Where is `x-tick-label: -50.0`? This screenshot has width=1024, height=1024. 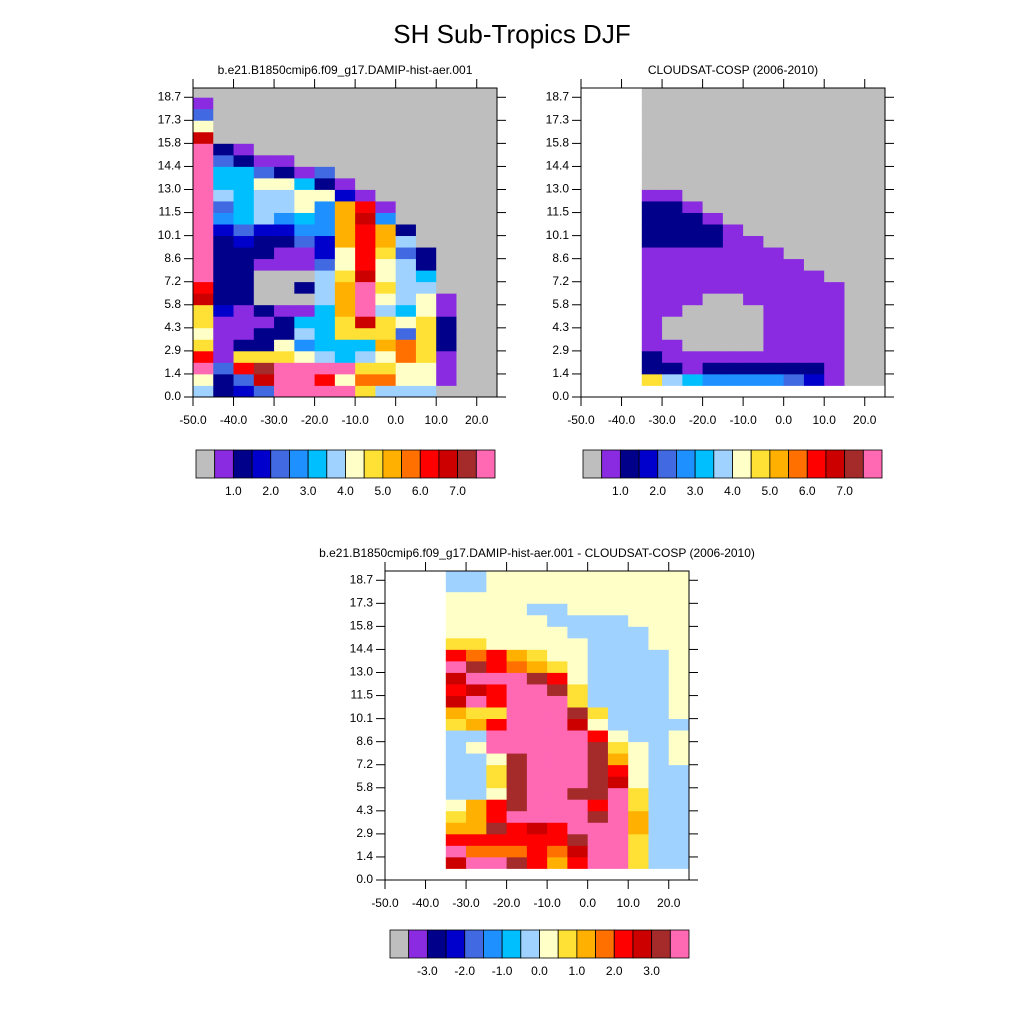
x-tick-label: -50.0 is located at coordinates (385, 903).